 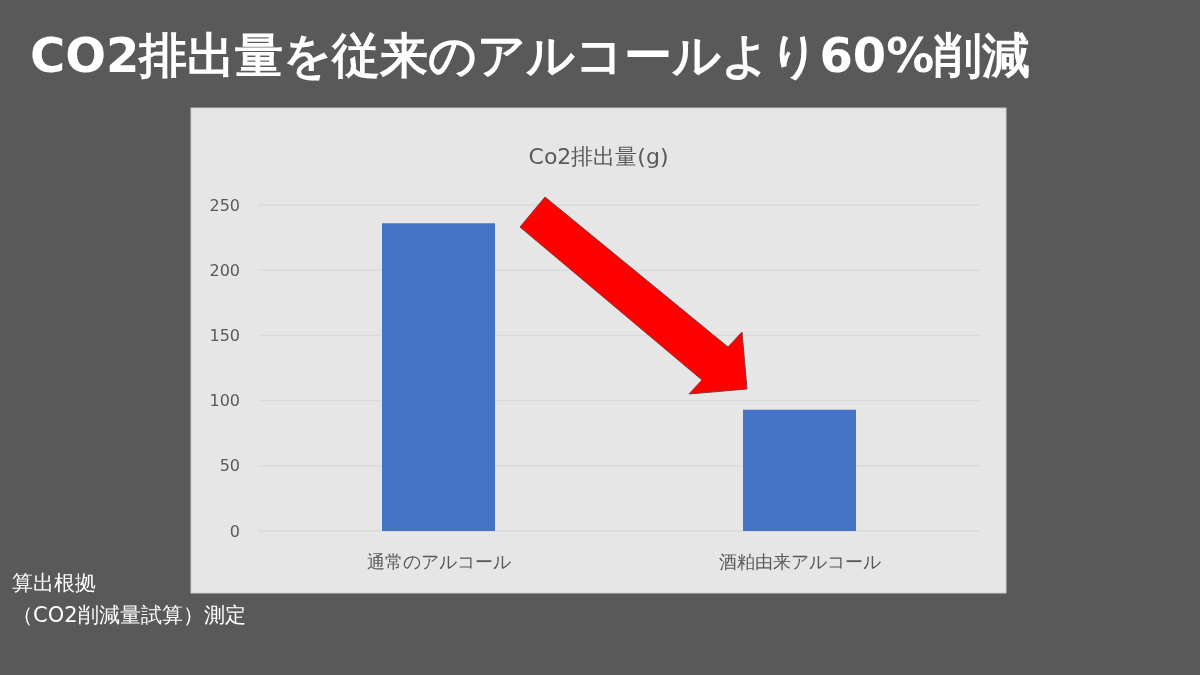 I want to click on text: 算出根拠, so click(x=54, y=583).